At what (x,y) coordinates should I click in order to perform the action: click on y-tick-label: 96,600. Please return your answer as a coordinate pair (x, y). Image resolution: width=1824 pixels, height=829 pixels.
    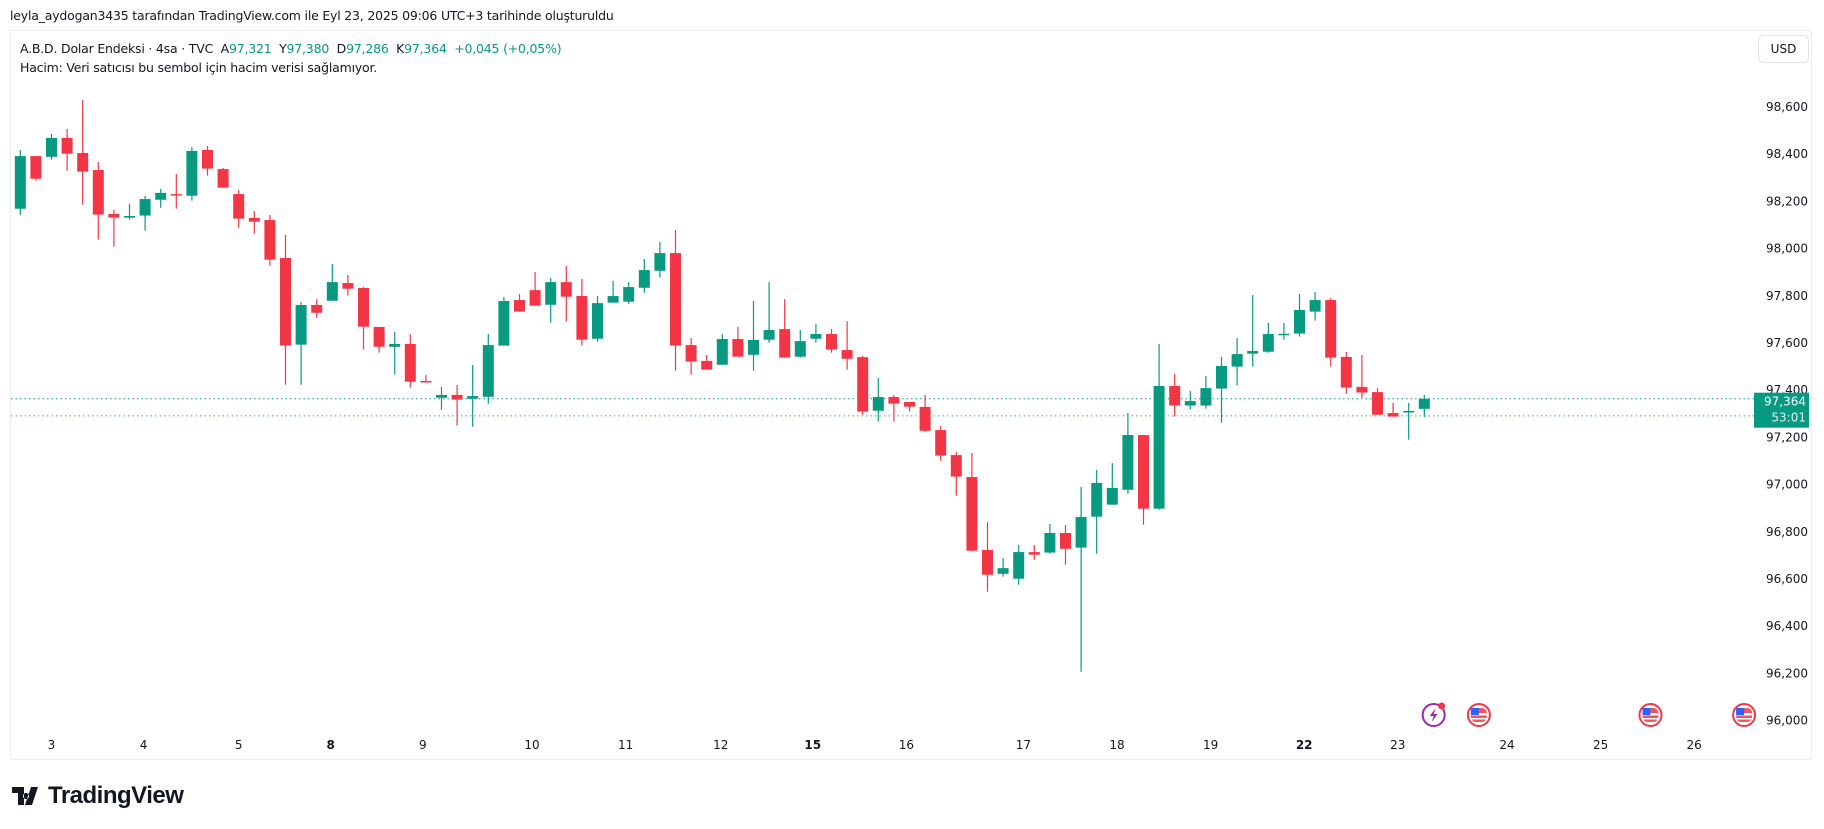
    Looking at the image, I should click on (1787, 579).